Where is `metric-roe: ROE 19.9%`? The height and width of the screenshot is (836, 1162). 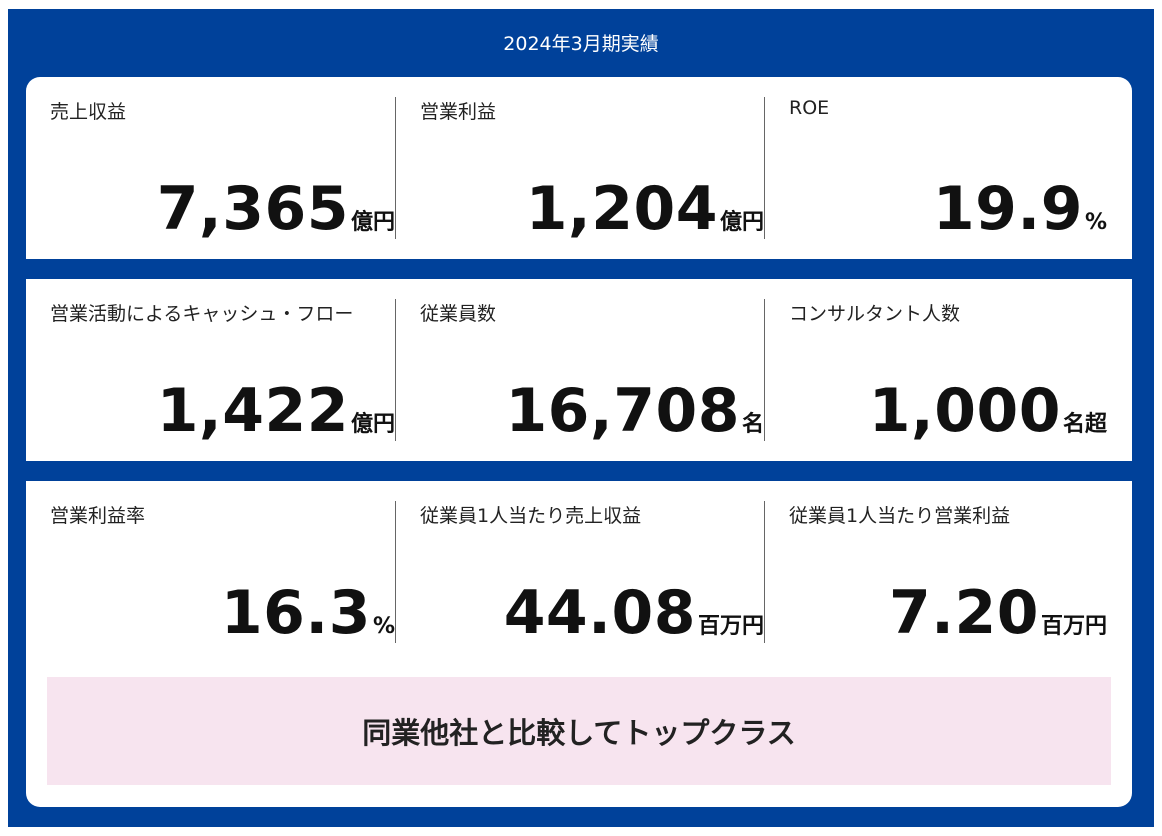
metric-roe: ROE 19.9% is located at coordinates (948, 168).